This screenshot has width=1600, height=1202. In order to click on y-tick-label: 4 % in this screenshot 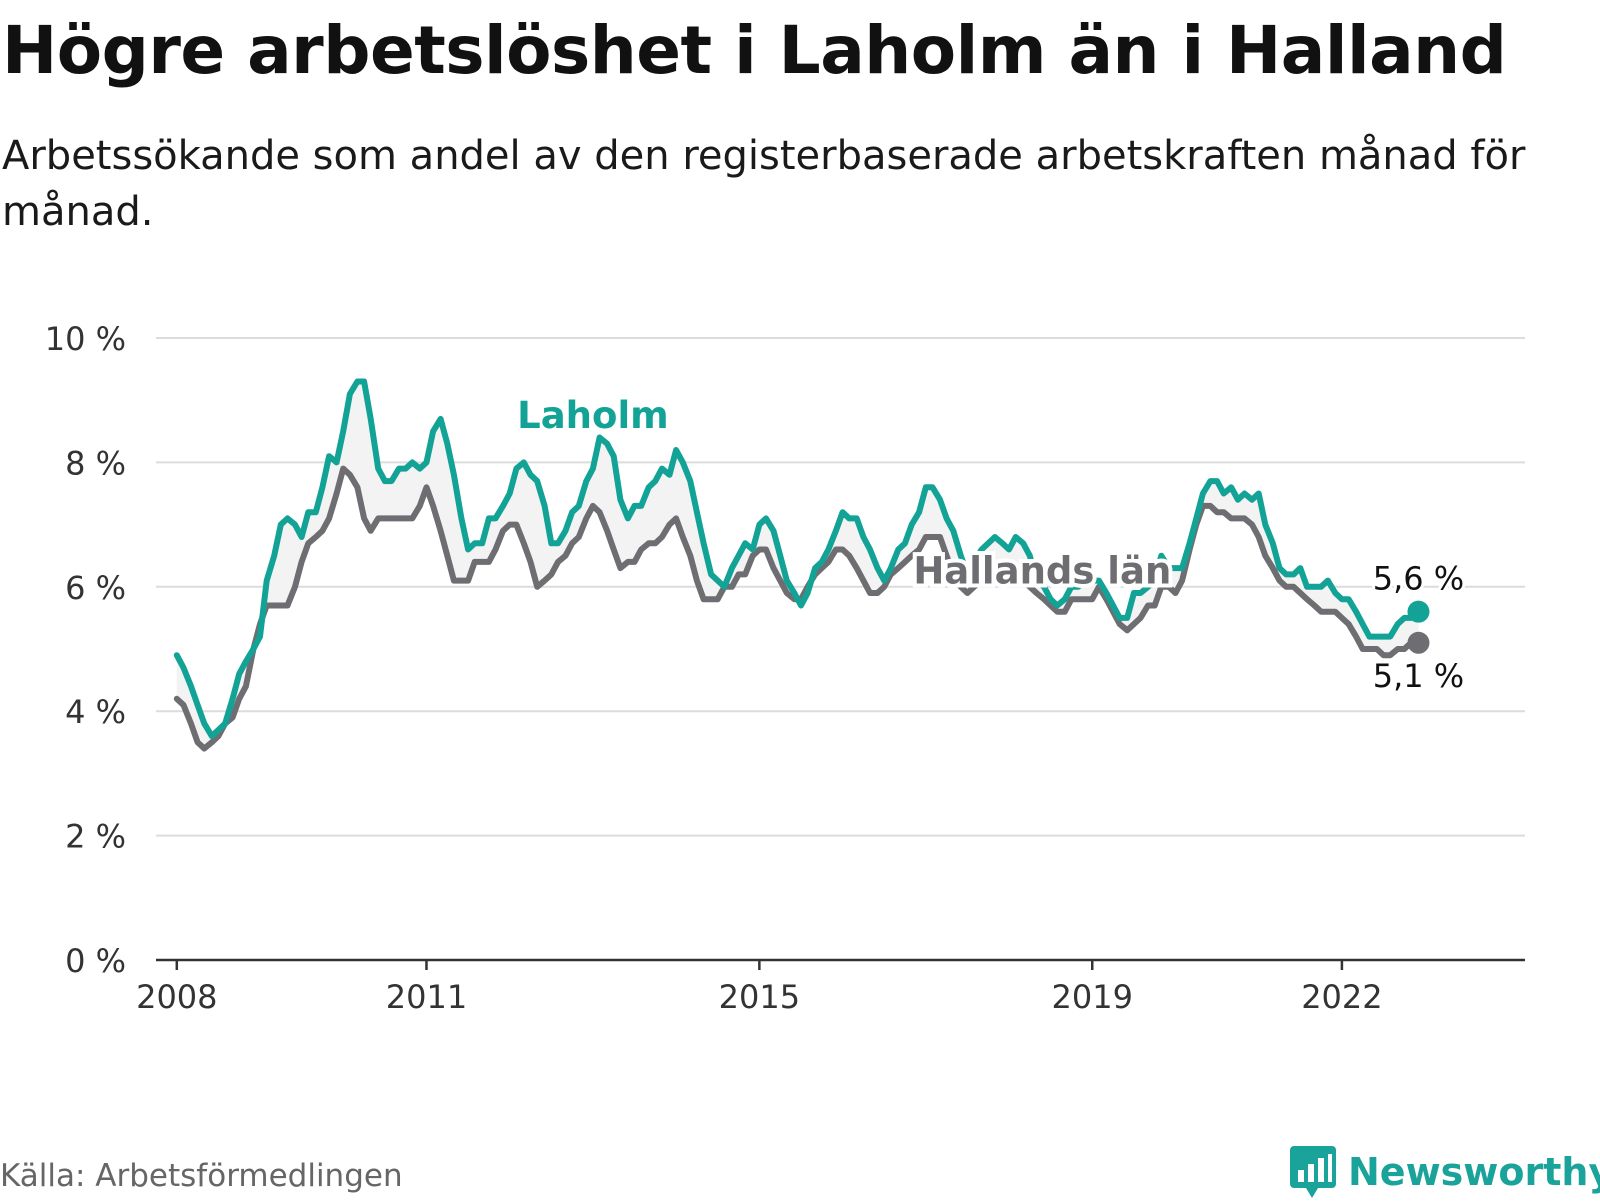, I will do `click(95, 712)`.